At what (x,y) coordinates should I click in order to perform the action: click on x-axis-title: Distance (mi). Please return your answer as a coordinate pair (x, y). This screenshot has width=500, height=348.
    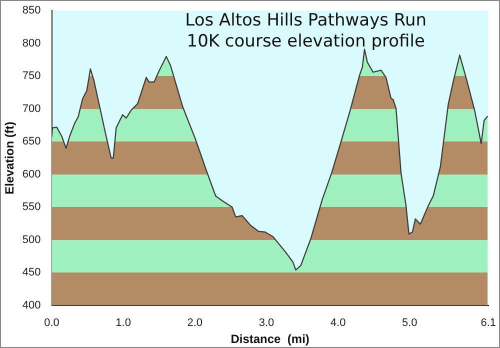
    Looking at the image, I should click on (270, 339).